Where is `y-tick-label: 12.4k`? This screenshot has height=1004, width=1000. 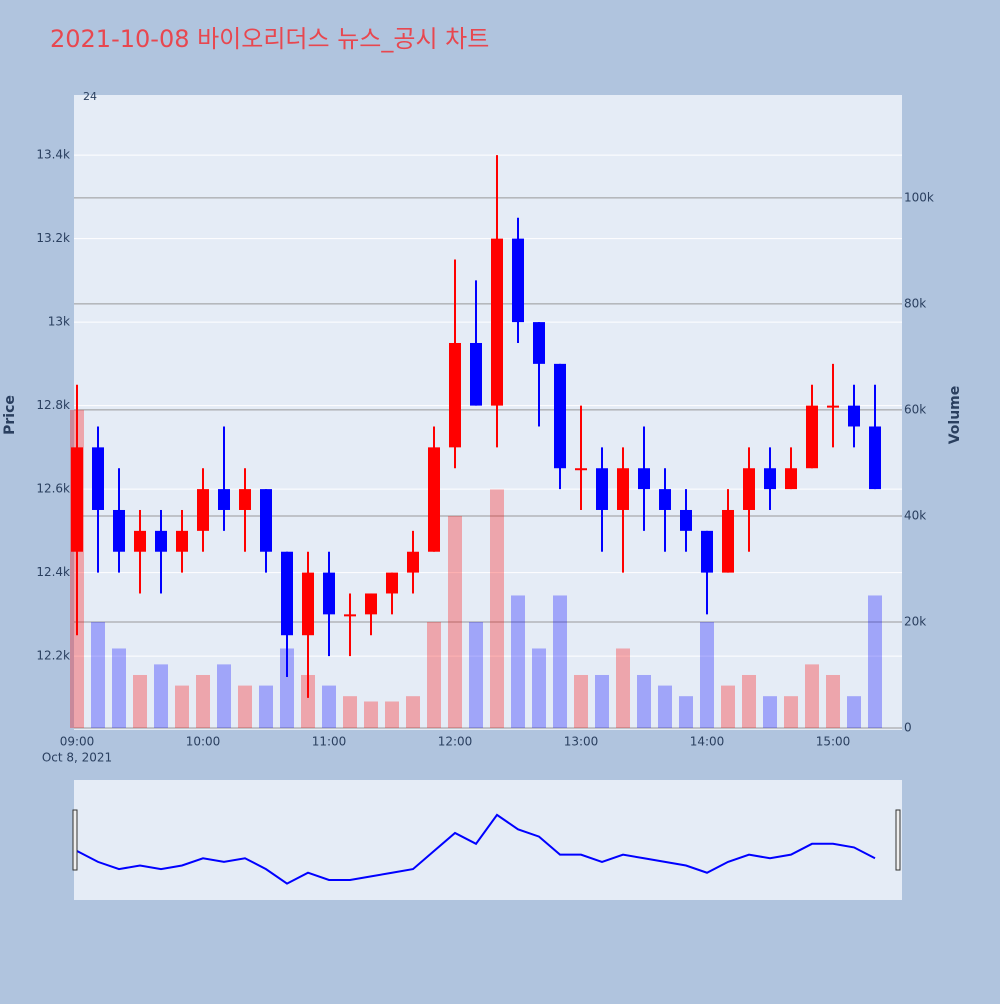 y-tick-label: 12.4k is located at coordinates (53, 572).